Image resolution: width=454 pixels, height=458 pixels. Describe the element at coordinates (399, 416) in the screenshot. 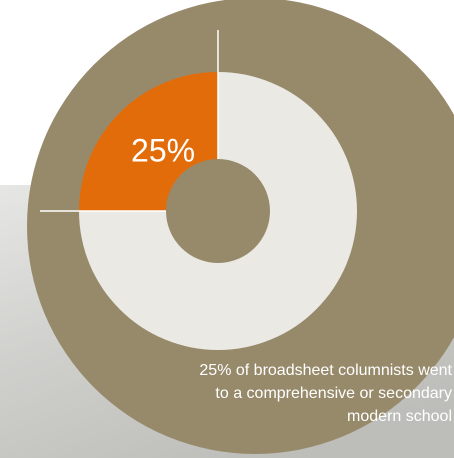

I see `caption-line: modern school` at that location.